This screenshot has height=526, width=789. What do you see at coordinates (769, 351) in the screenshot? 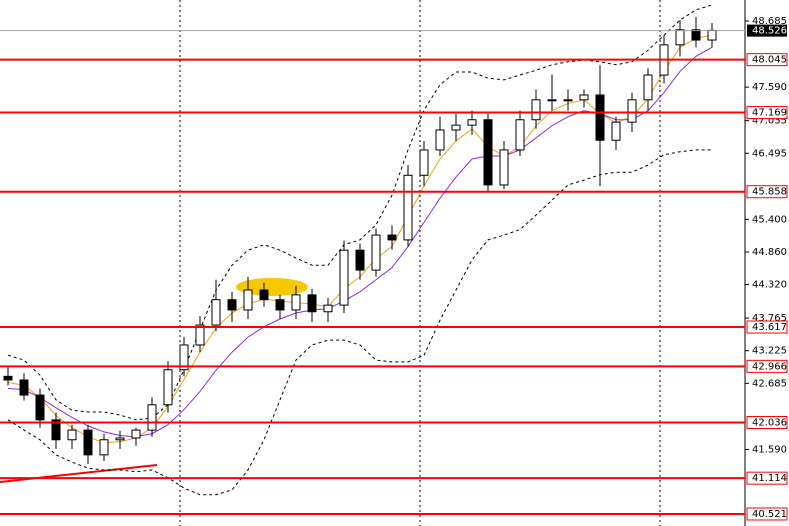
I see `y-tick-label: 43.225` at bounding box center [769, 351].